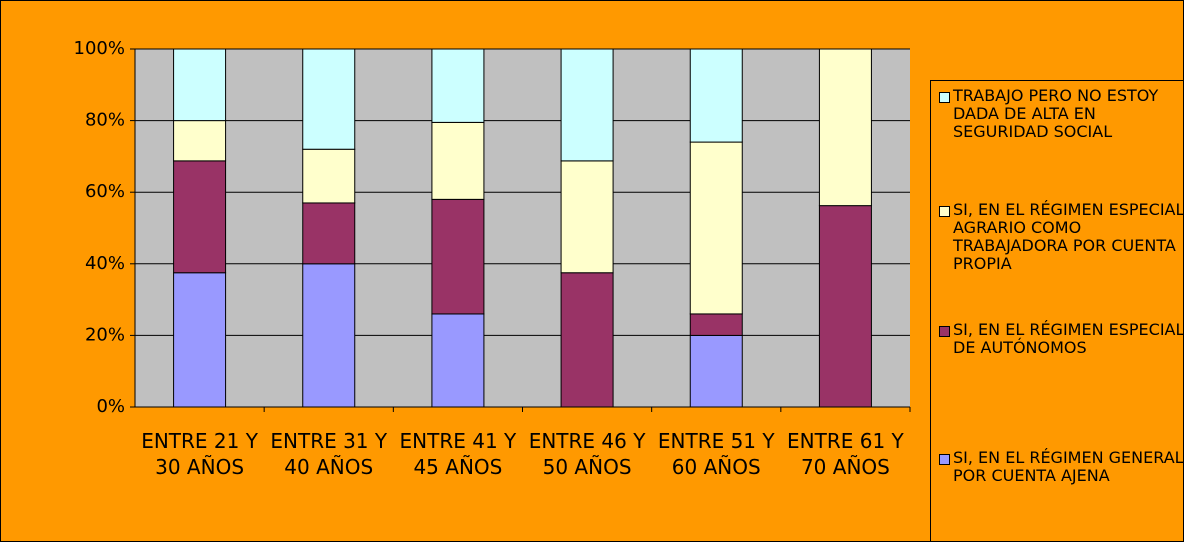  Describe the element at coordinates (110, 406) in the screenshot. I see `y-tick-label: 0%` at that location.